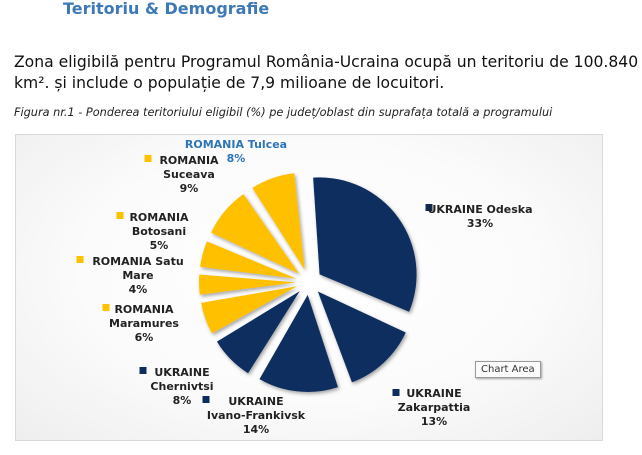 This screenshot has width=642, height=455. Describe the element at coordinates (365, 244) in the screenshot. I see `pie-slice-odeska` at that location.